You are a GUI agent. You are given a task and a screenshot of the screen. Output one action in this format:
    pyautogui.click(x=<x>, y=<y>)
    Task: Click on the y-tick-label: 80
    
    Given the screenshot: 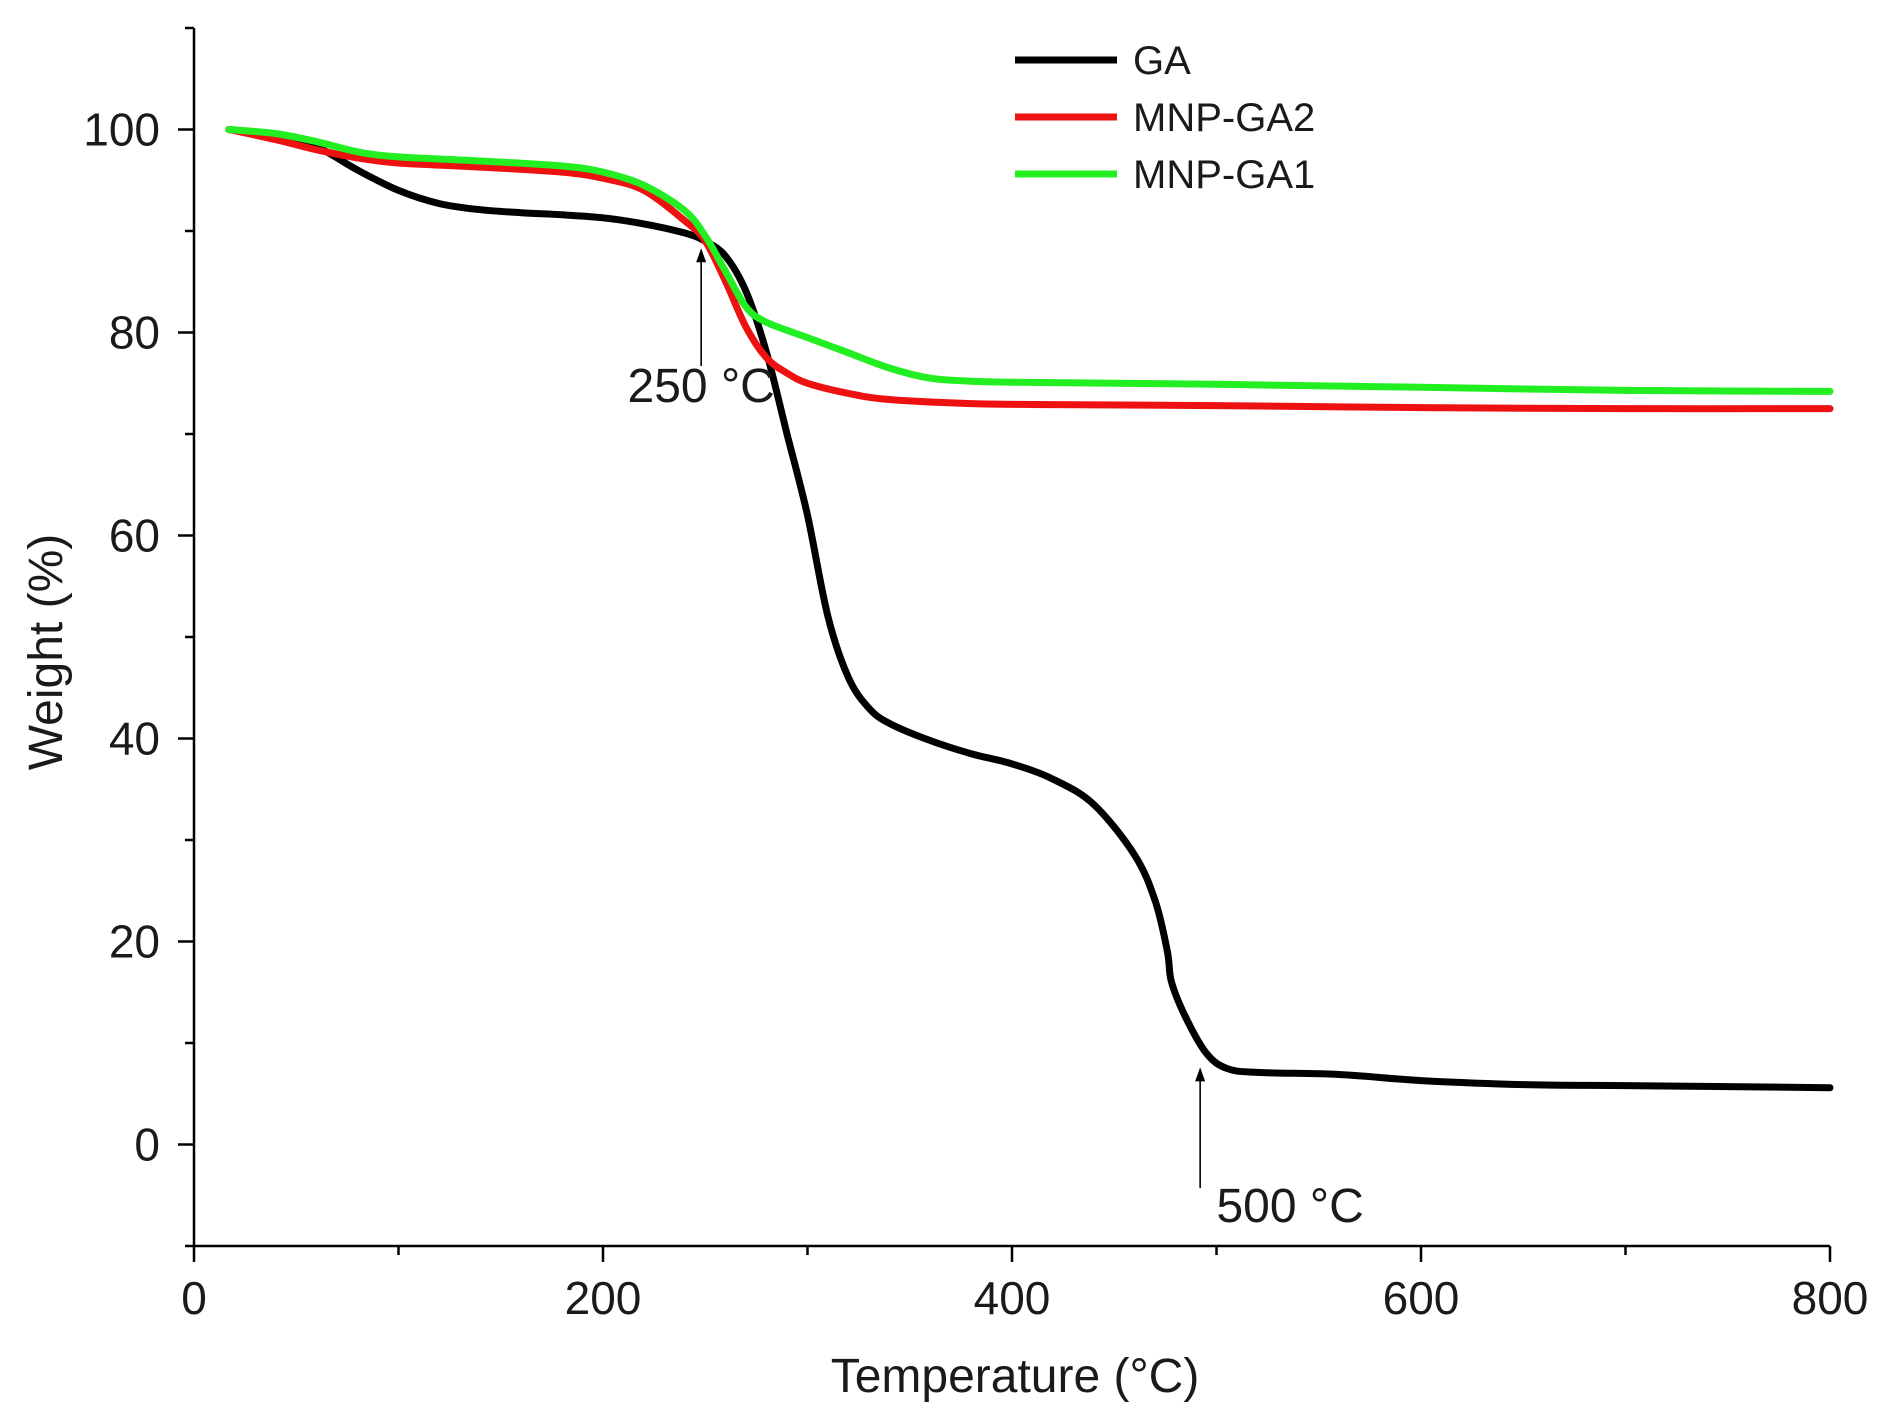 What is the action you would take?
    pyautogui.click(x=134, y=333)
    